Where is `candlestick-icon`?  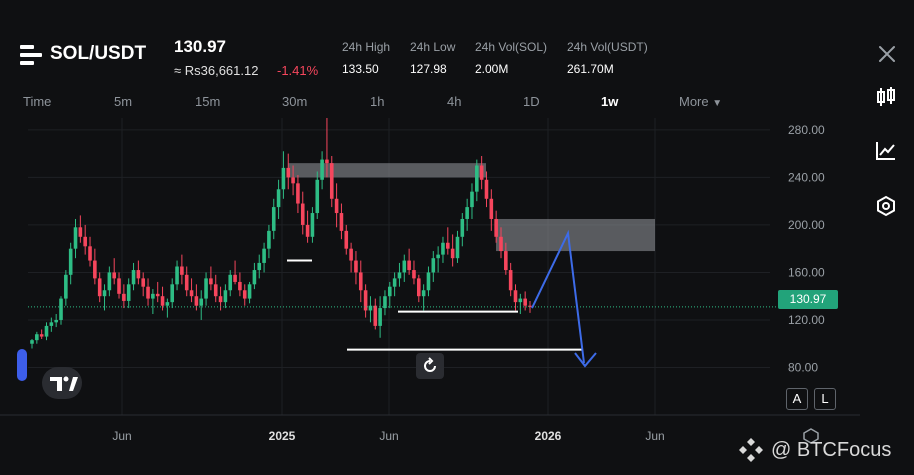 candlestick-icon is located at coordinates (886, 97).